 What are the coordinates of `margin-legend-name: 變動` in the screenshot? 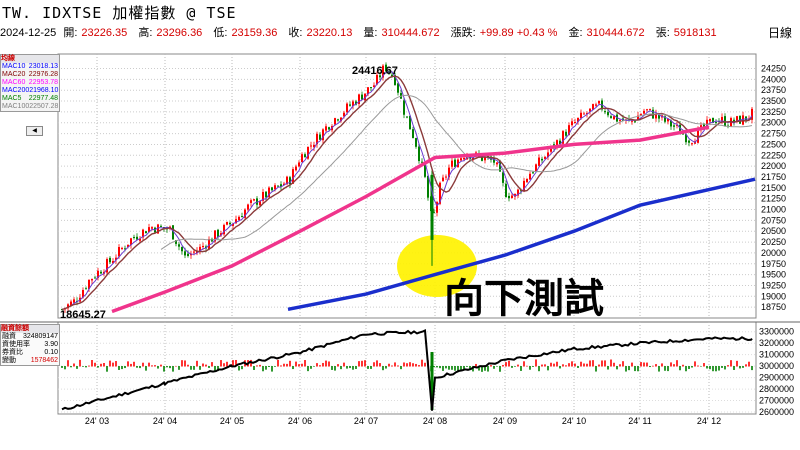 It's located at (9, 360).